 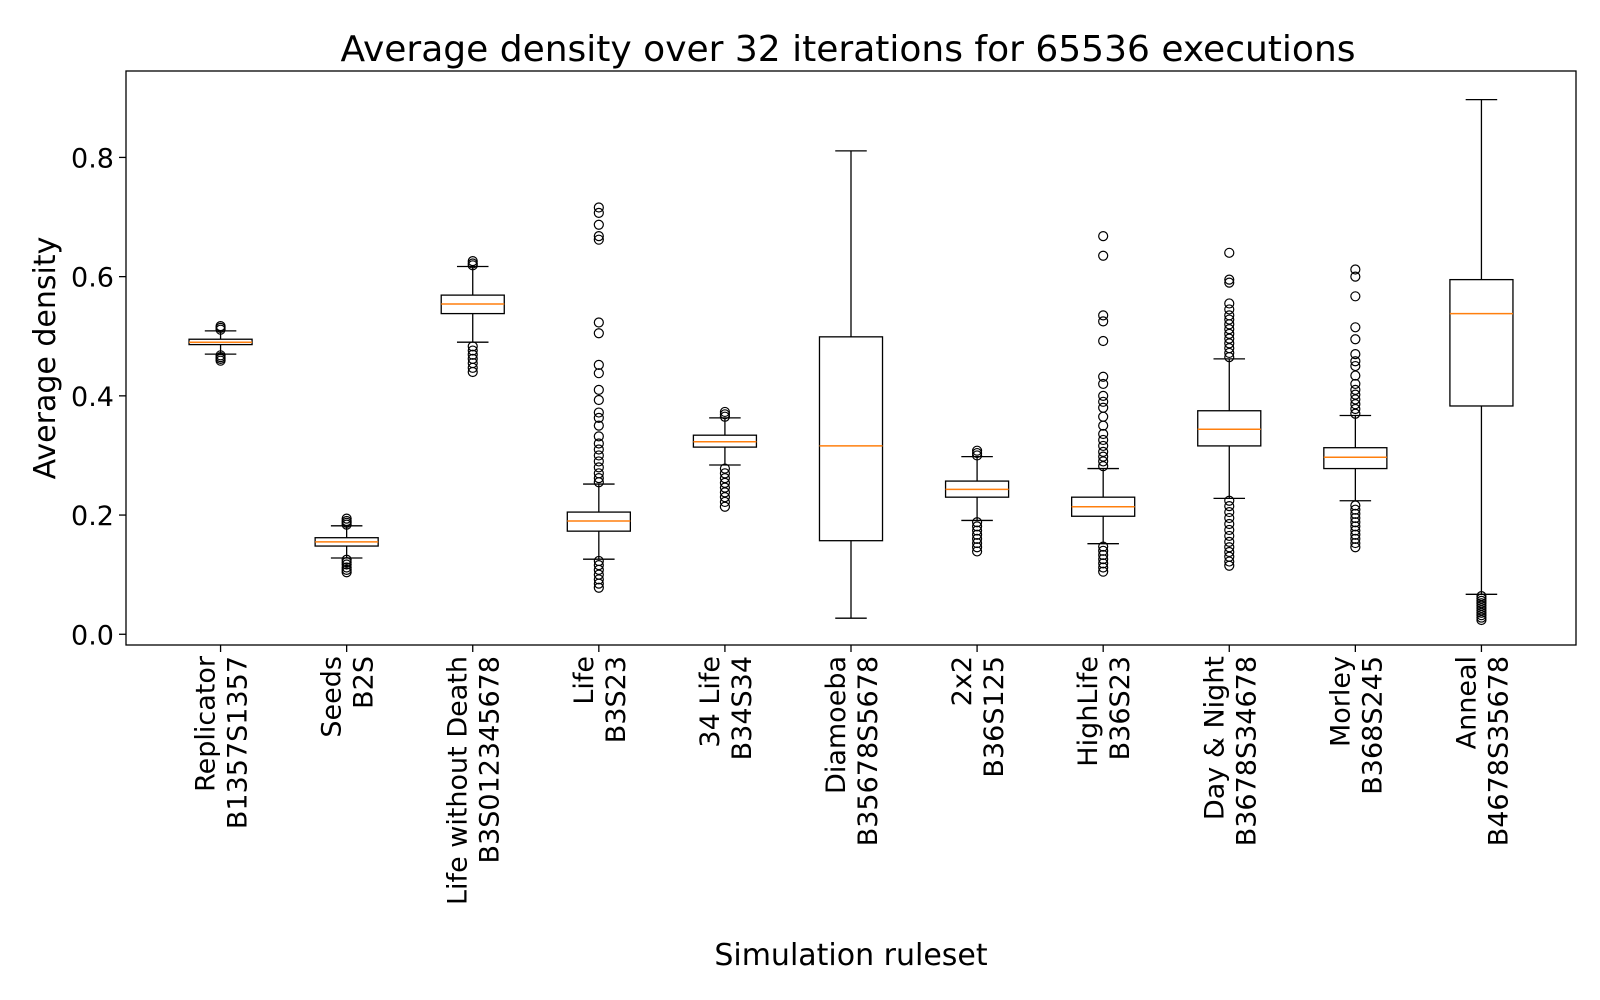 What do you see at coordinates (742, 708) in the screenshot?
I see `category-rule: B34S34` at bounding box center [742, 708].